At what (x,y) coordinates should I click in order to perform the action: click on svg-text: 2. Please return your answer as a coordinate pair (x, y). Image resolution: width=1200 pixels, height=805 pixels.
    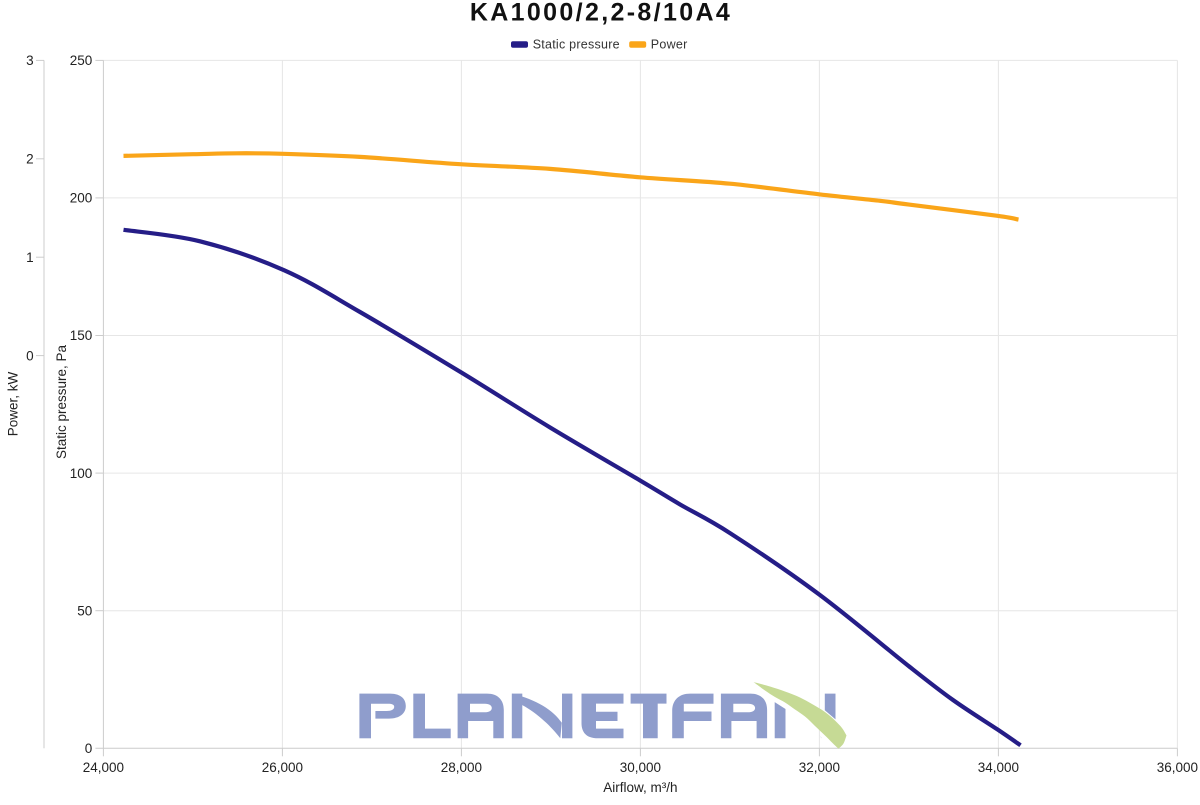
    Looking at the image, I should click on (30, 159).